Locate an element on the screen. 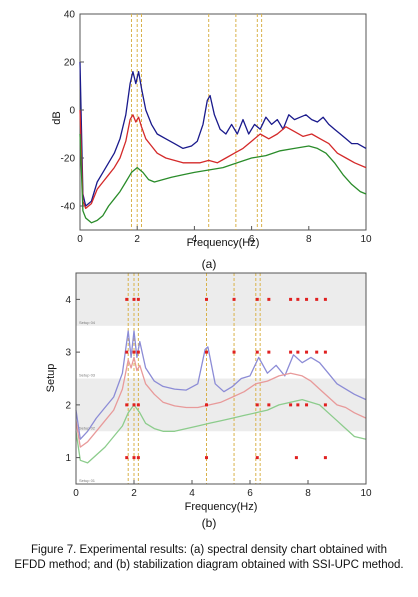 This screenshot has height=597, width=418. x-ticks-a: 0 2 4 6 8 10 is located at coordinates (224, 235).